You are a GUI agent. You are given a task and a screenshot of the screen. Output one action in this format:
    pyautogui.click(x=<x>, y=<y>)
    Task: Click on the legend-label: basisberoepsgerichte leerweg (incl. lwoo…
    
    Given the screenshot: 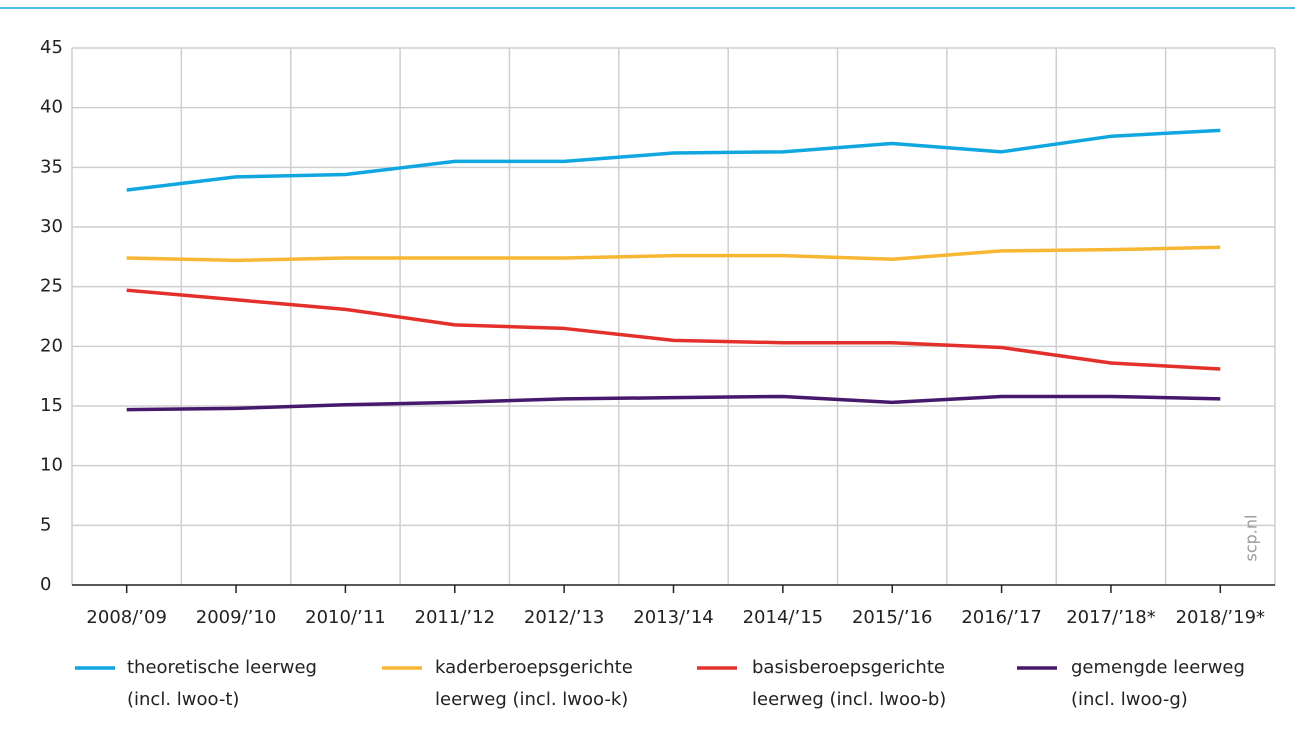 What is the action you would take?
    pyautogui.click(x=849, y=683)
    